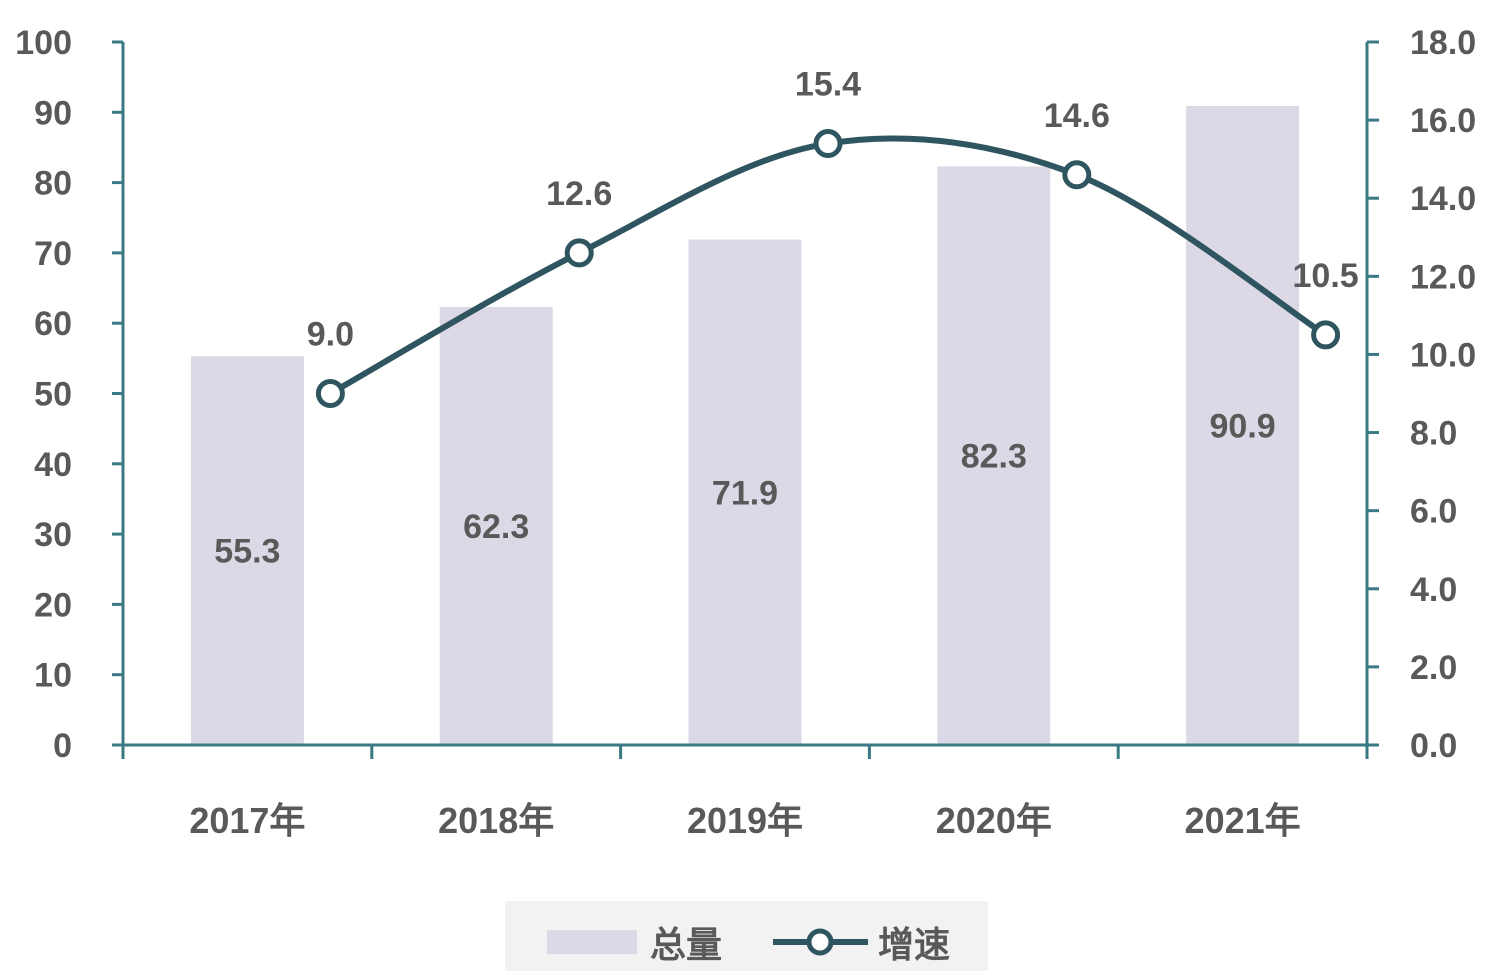  I want to click on bar-2018年, so click(496, 526).